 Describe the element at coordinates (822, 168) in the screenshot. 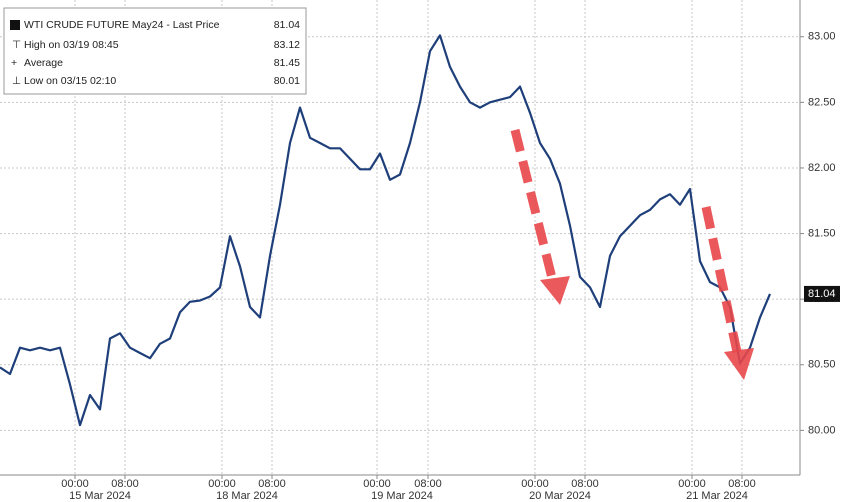

I see `y-tick-label: 82.00` at that location.